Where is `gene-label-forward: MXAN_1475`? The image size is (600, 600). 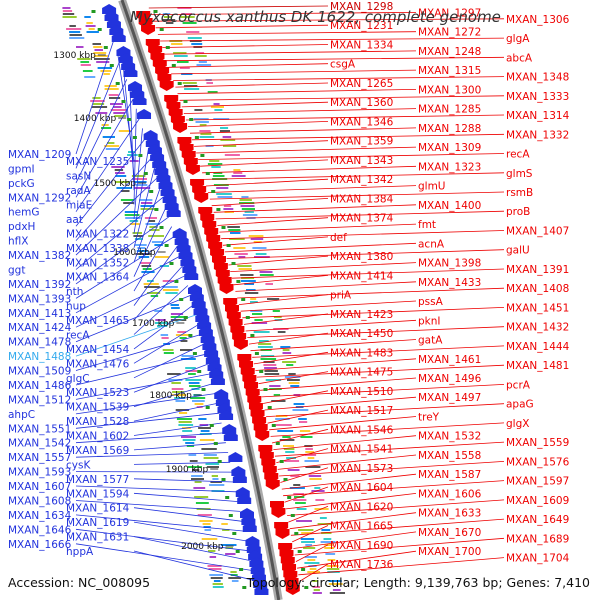
gene-label-forward: MXAN_1475 is located at coordinates (361, 373).